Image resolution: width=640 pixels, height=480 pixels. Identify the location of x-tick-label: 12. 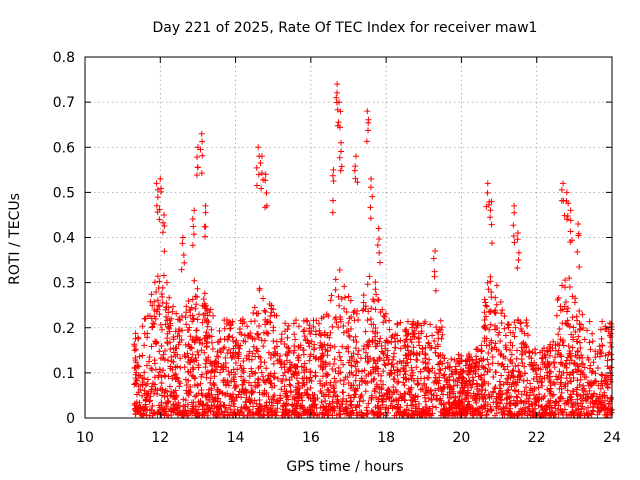
(160, 438).